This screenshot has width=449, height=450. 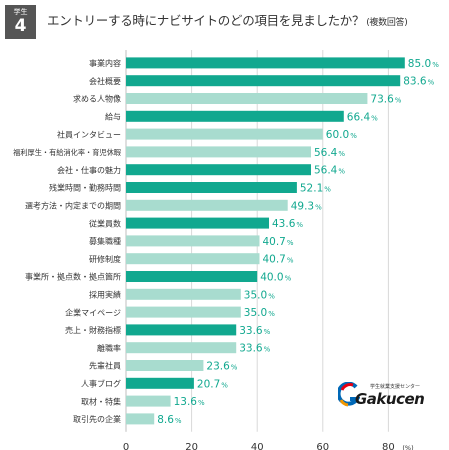 What do you see at coordinates (257, 446) in the screenshot?
I see `x-tick-label: 40` at bounding box center [257, 446].